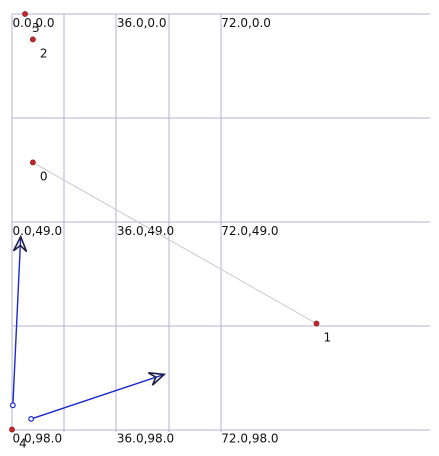 Image resolution: width=439 pixels, height=456 pixels. What do you see at coordinates (249, 231) in the screenshot?
I see `grid-label-x72-y49: 72.0,49.0` at bounding box center [249, 231].